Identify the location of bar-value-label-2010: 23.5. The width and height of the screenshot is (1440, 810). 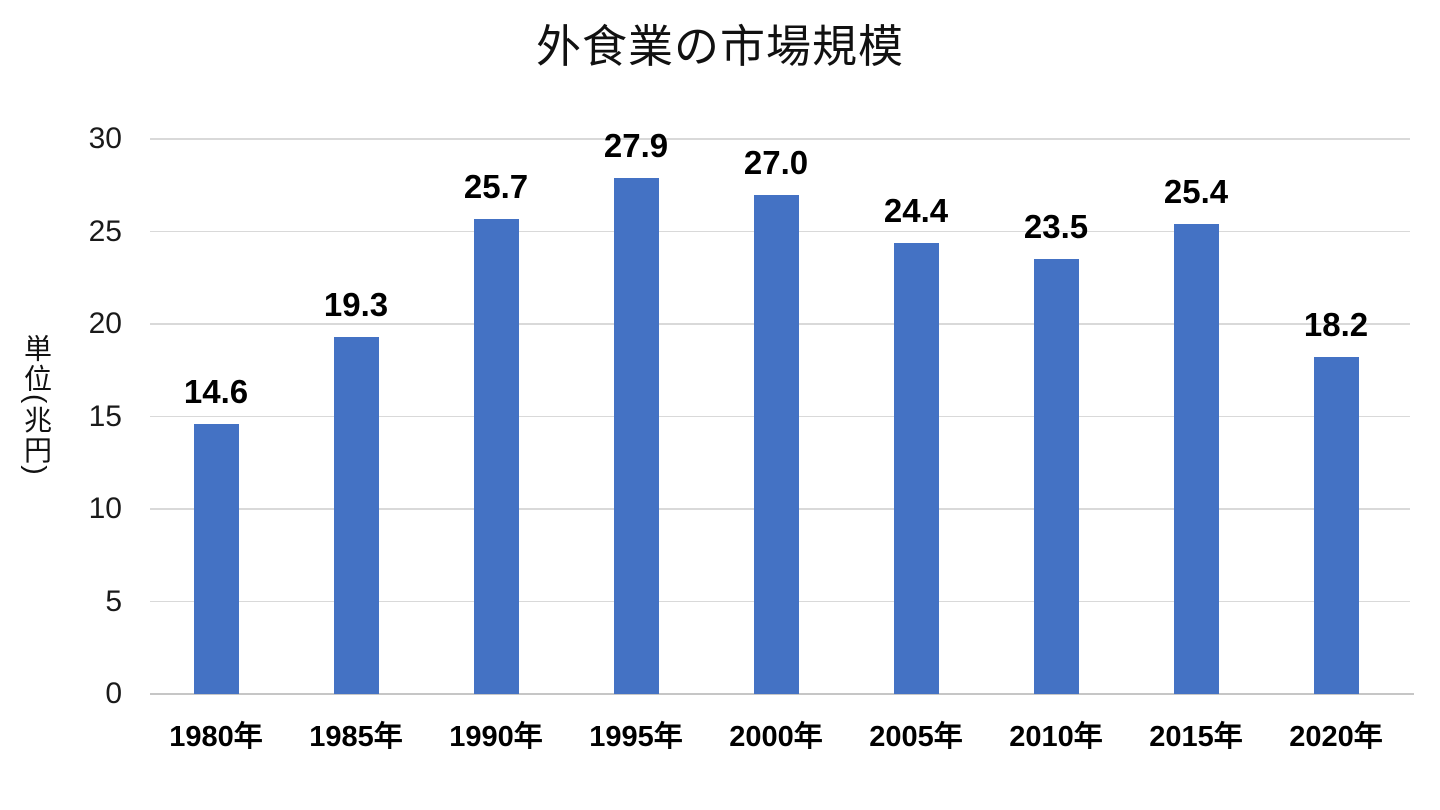
(1056, 227).